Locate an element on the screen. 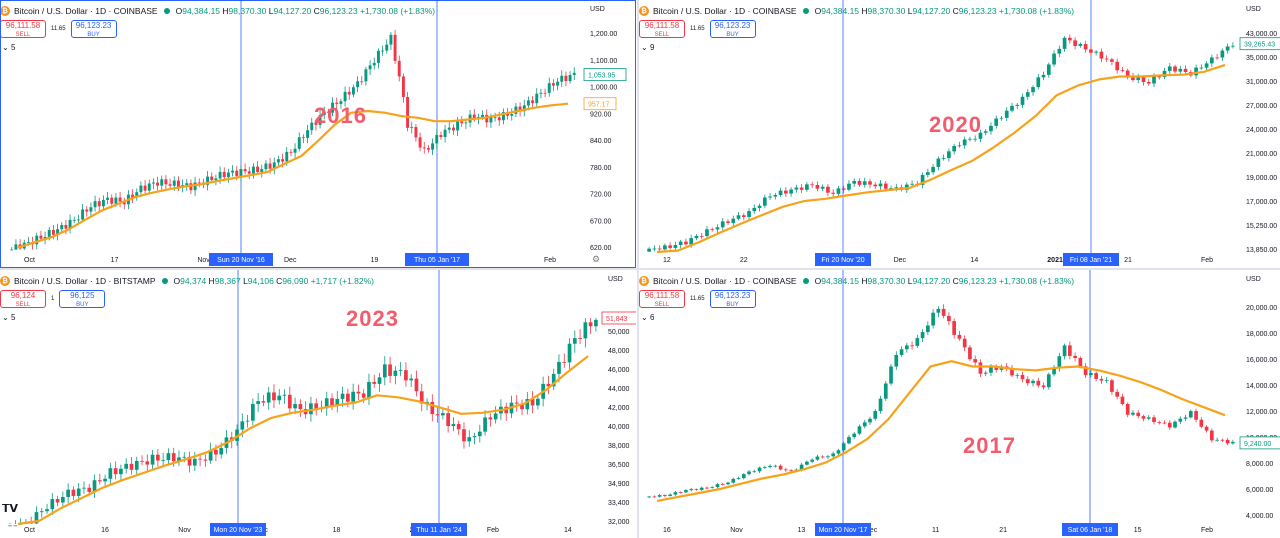 This screenshot has width=1280, height=538. x-axis-tick-label: Oct is located at coordinates (29, 530).